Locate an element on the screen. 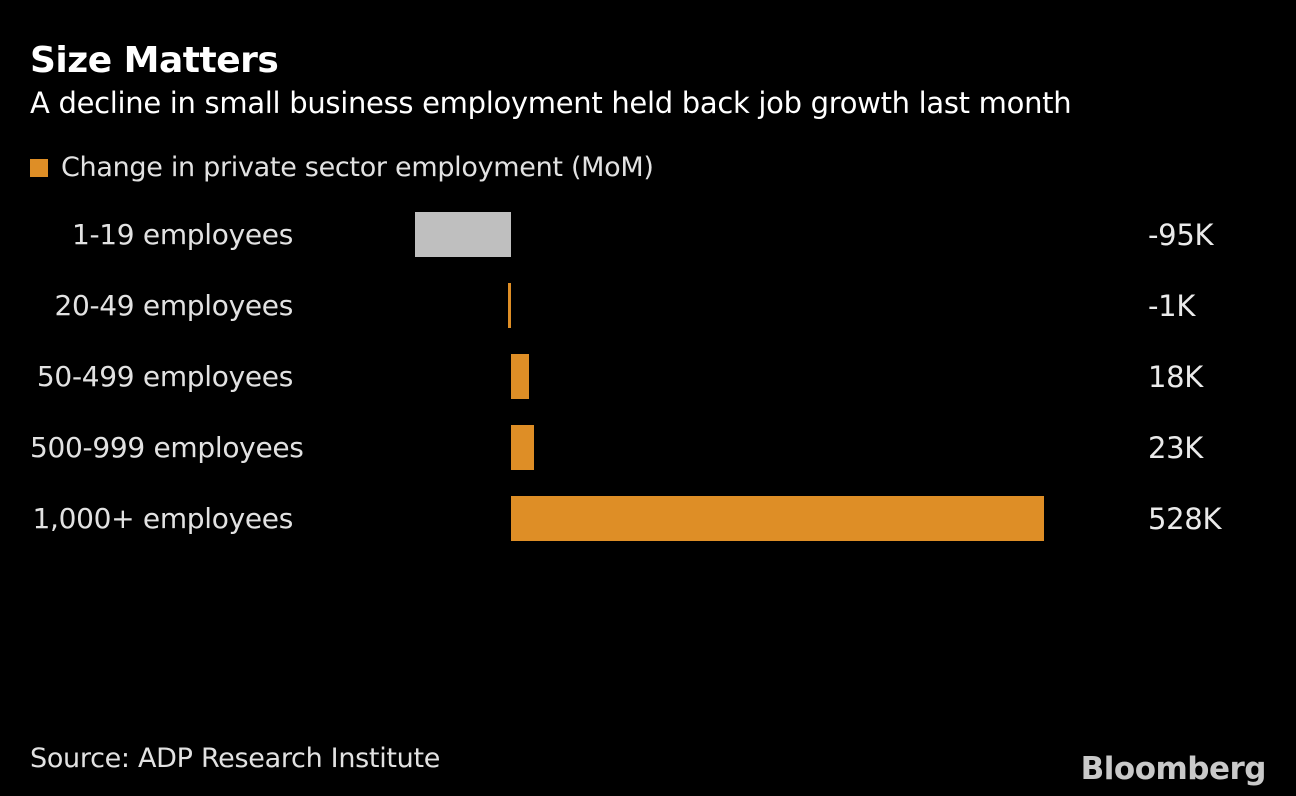 The width and height of the screenshot is (1296, 796). category-label: 500-999 employees is located at coordinates (167, 447).